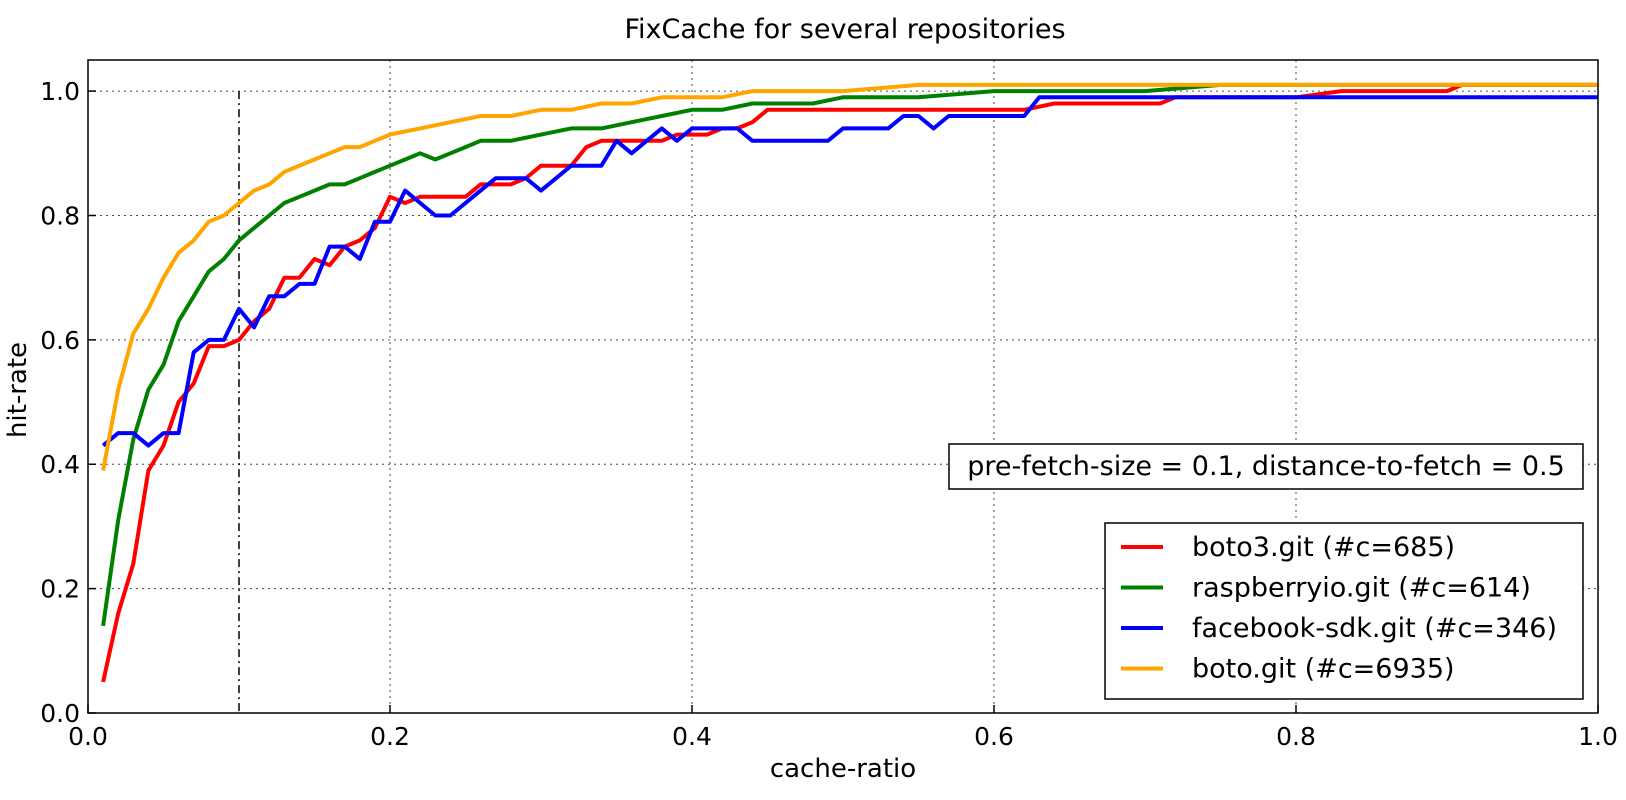 The image size is (1626, 800). Describe the element at coordinates (88, 736) in the screenshot. I see `x-tick-label: 0.0` at that location.